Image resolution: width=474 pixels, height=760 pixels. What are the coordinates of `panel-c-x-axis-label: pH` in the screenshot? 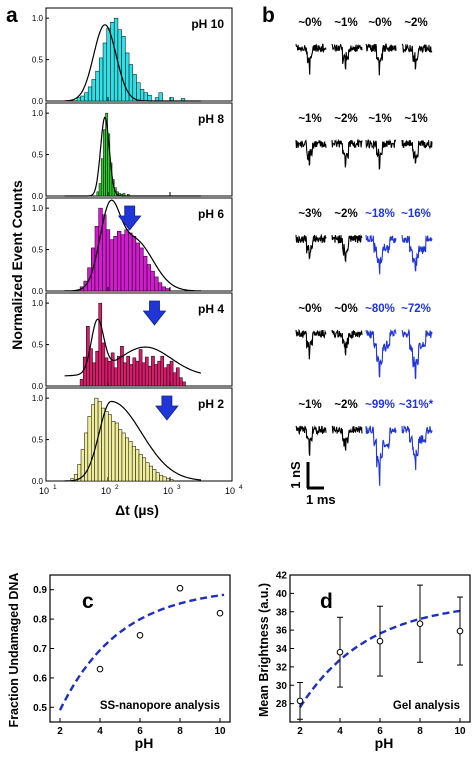 It's located at (144, 743).